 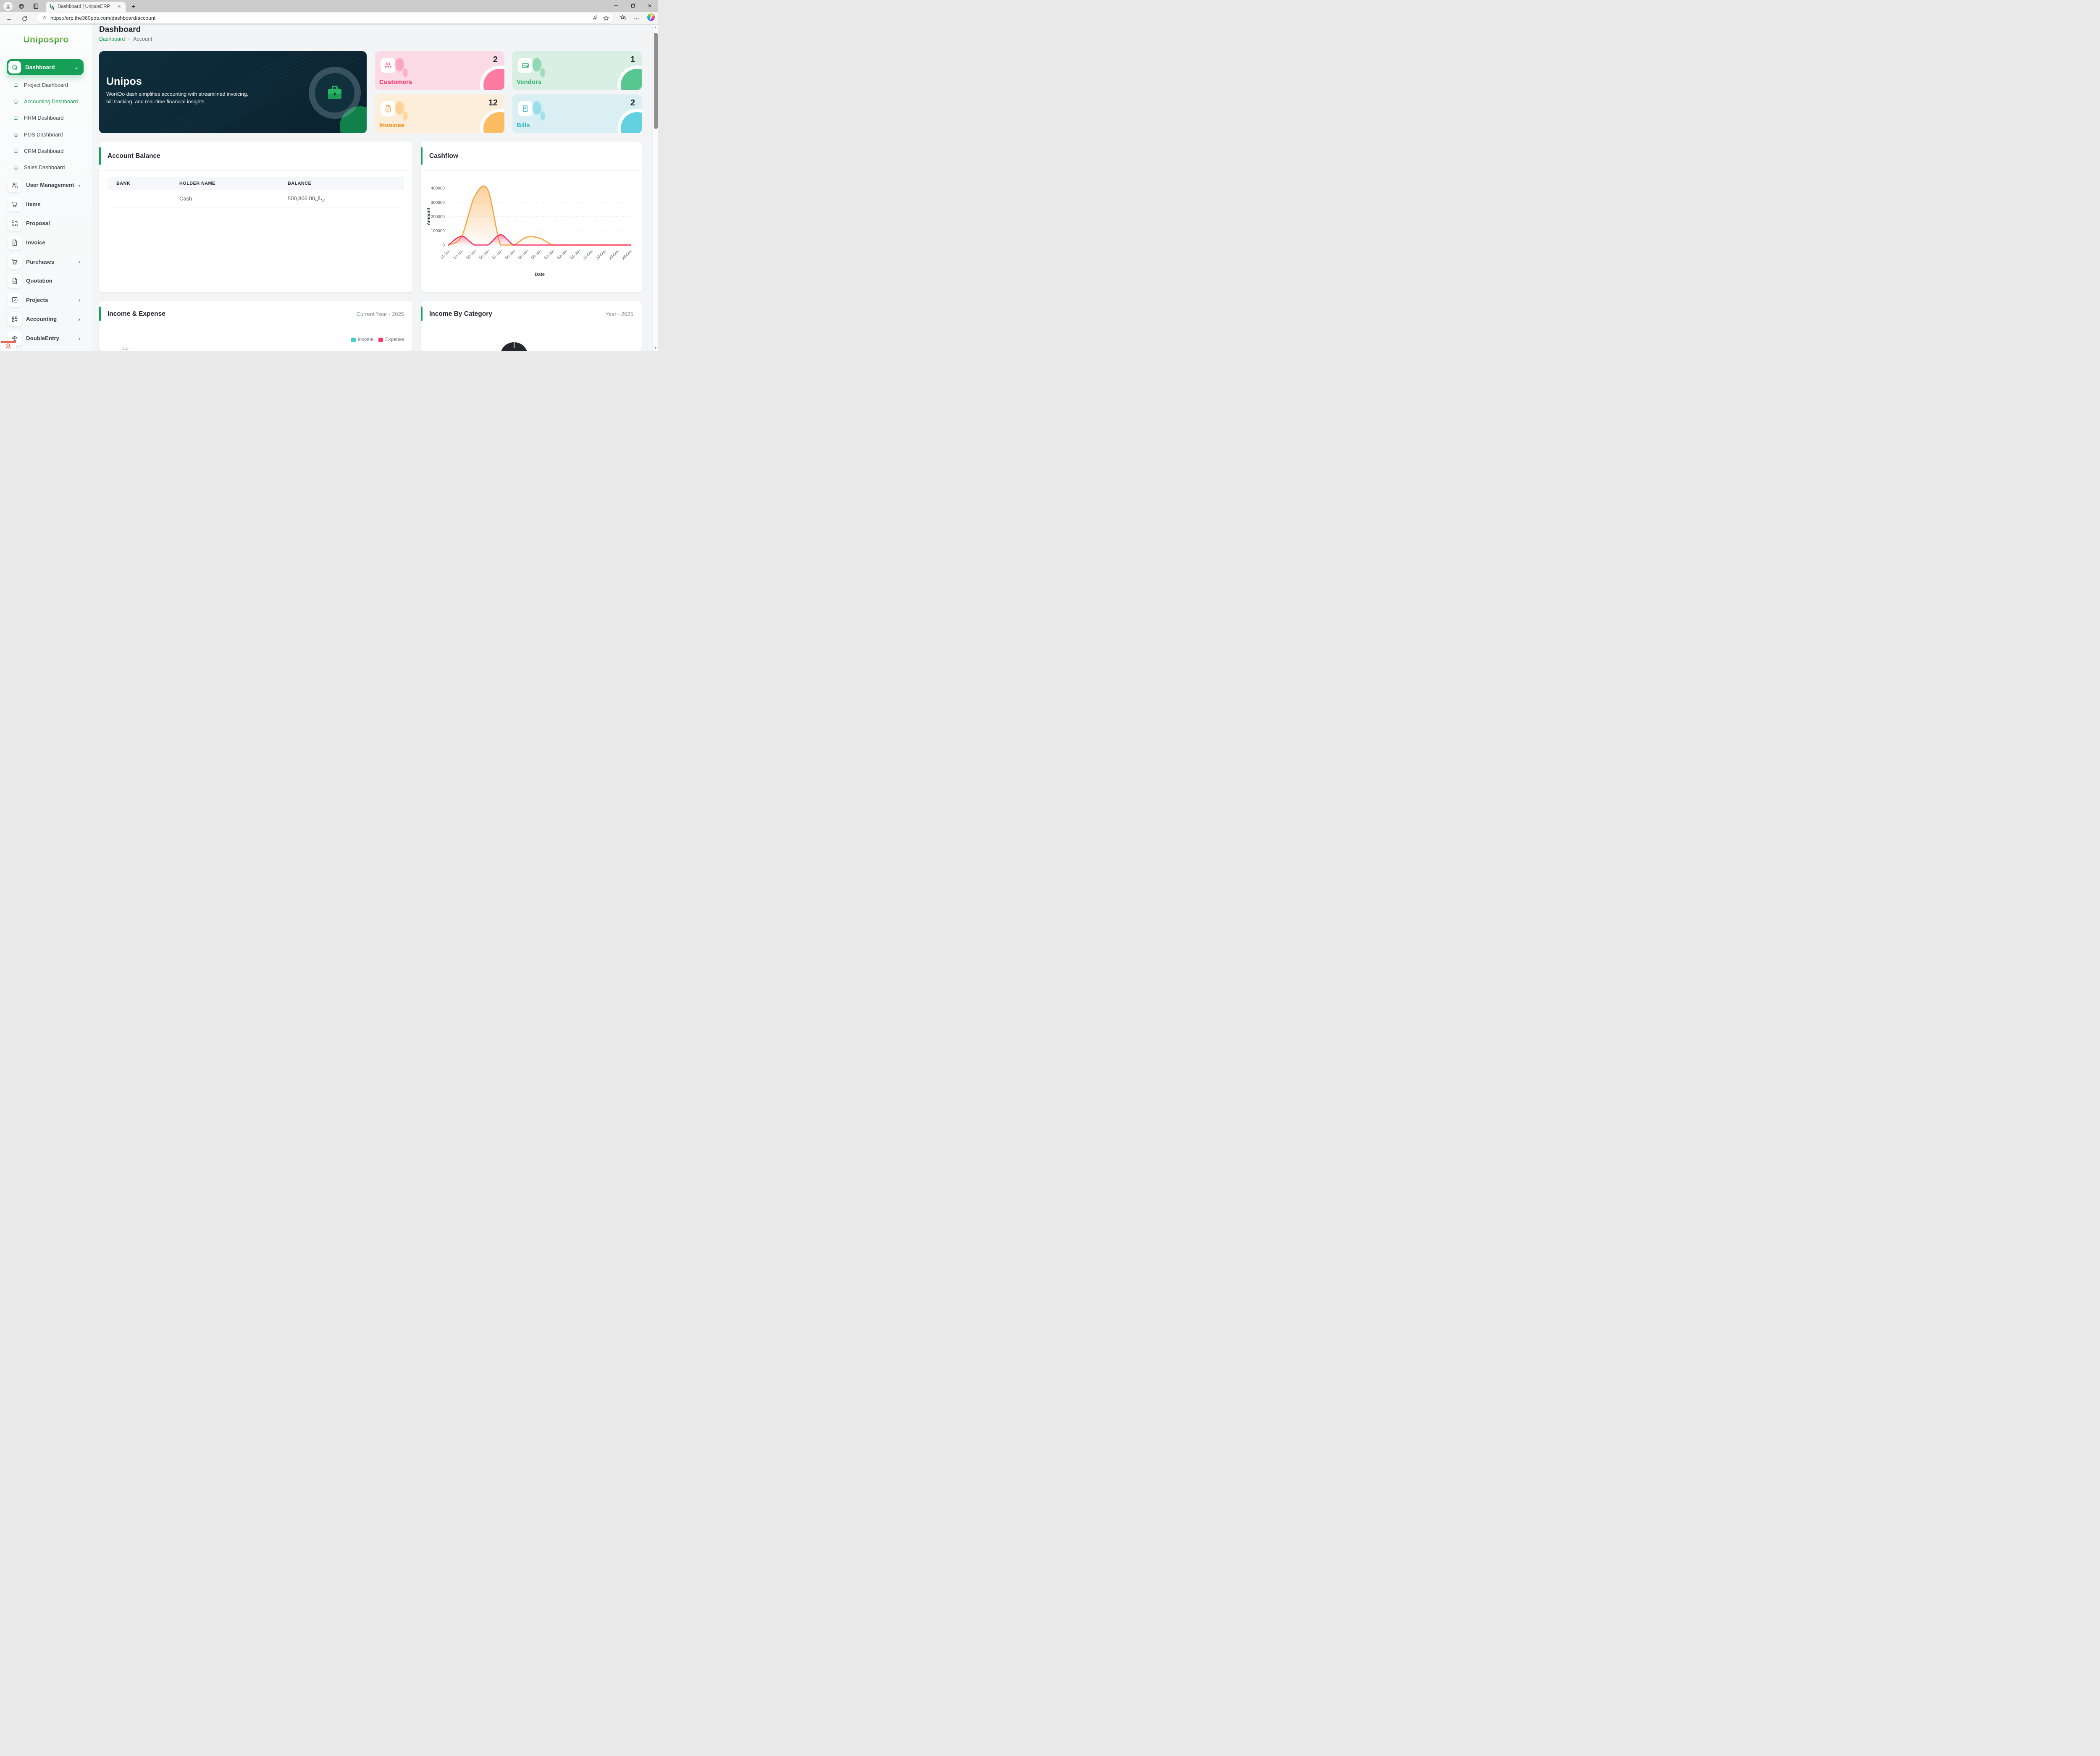 What do you see at coordinates (616, 6) in the screenshot?
I see `minimize-button` at bounding box center [616, 6].